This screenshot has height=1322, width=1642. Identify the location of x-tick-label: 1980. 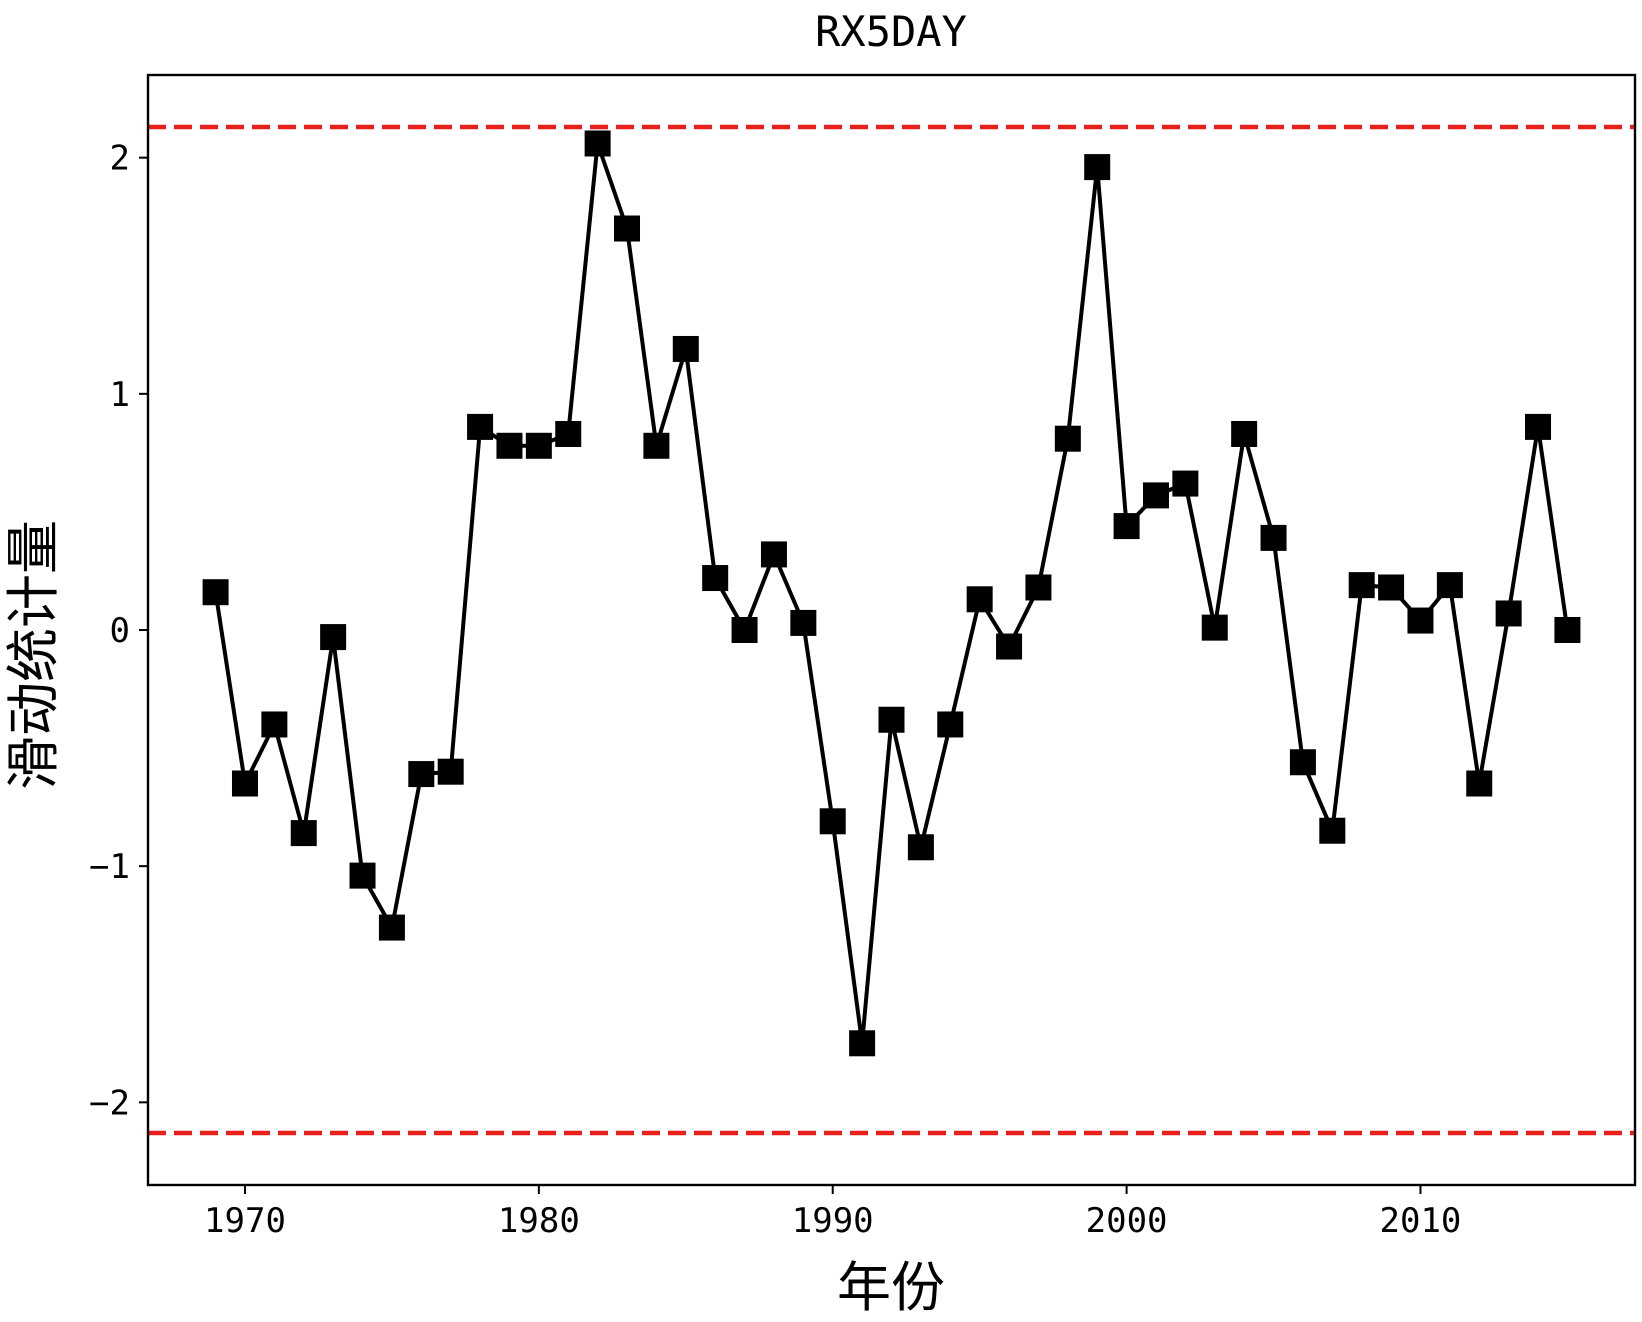
(539, 1221).